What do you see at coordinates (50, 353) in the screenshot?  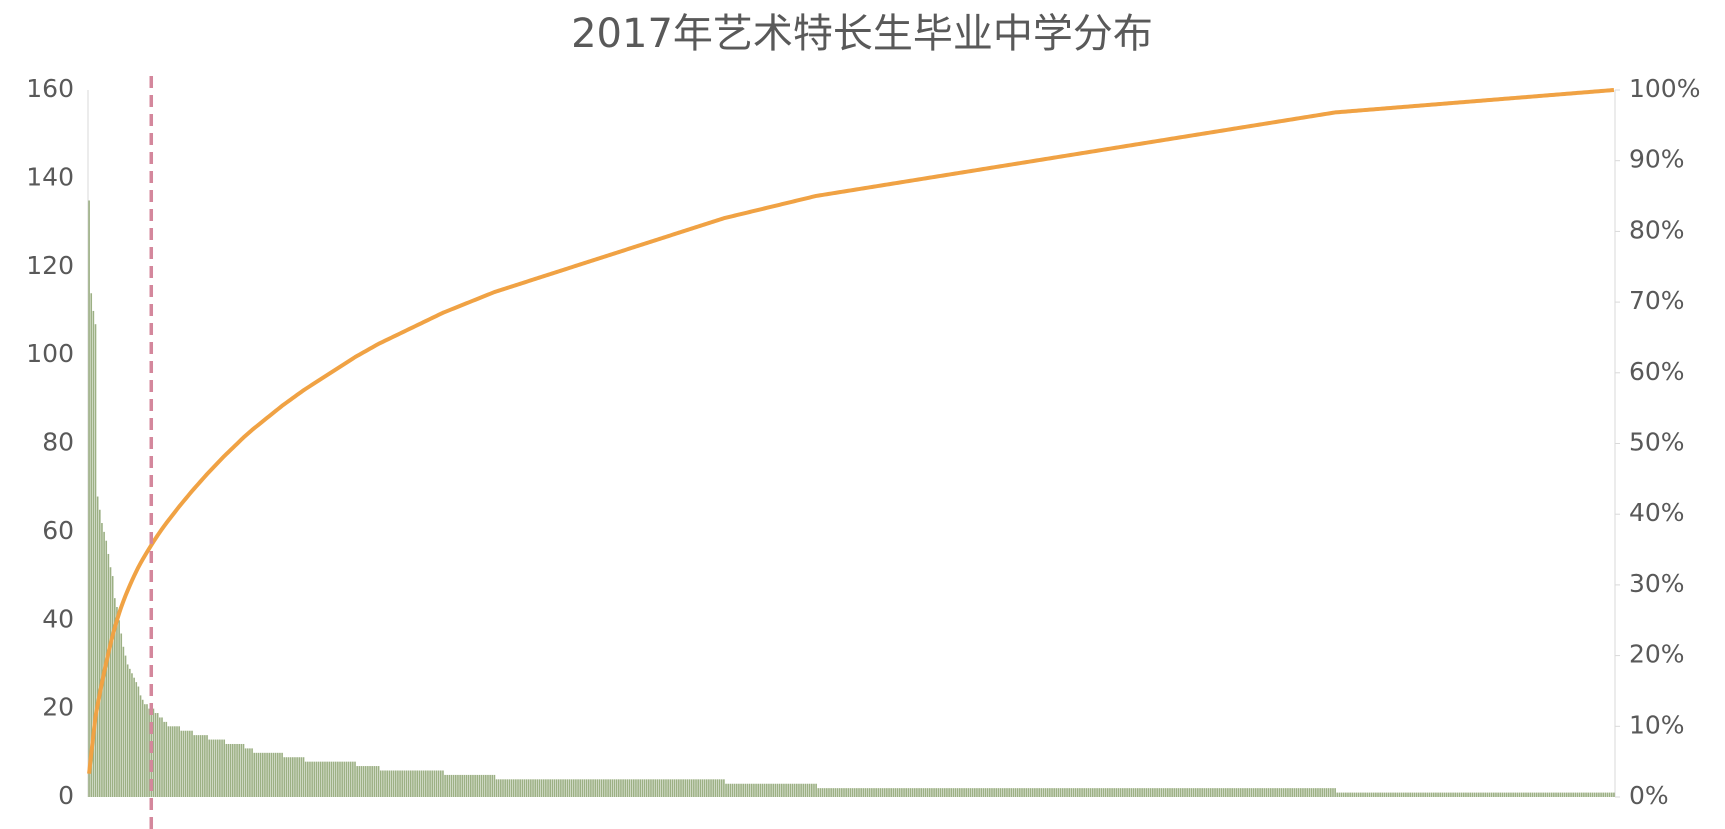 I see `y-tick-label: 100` at bounding box center [50, 353].